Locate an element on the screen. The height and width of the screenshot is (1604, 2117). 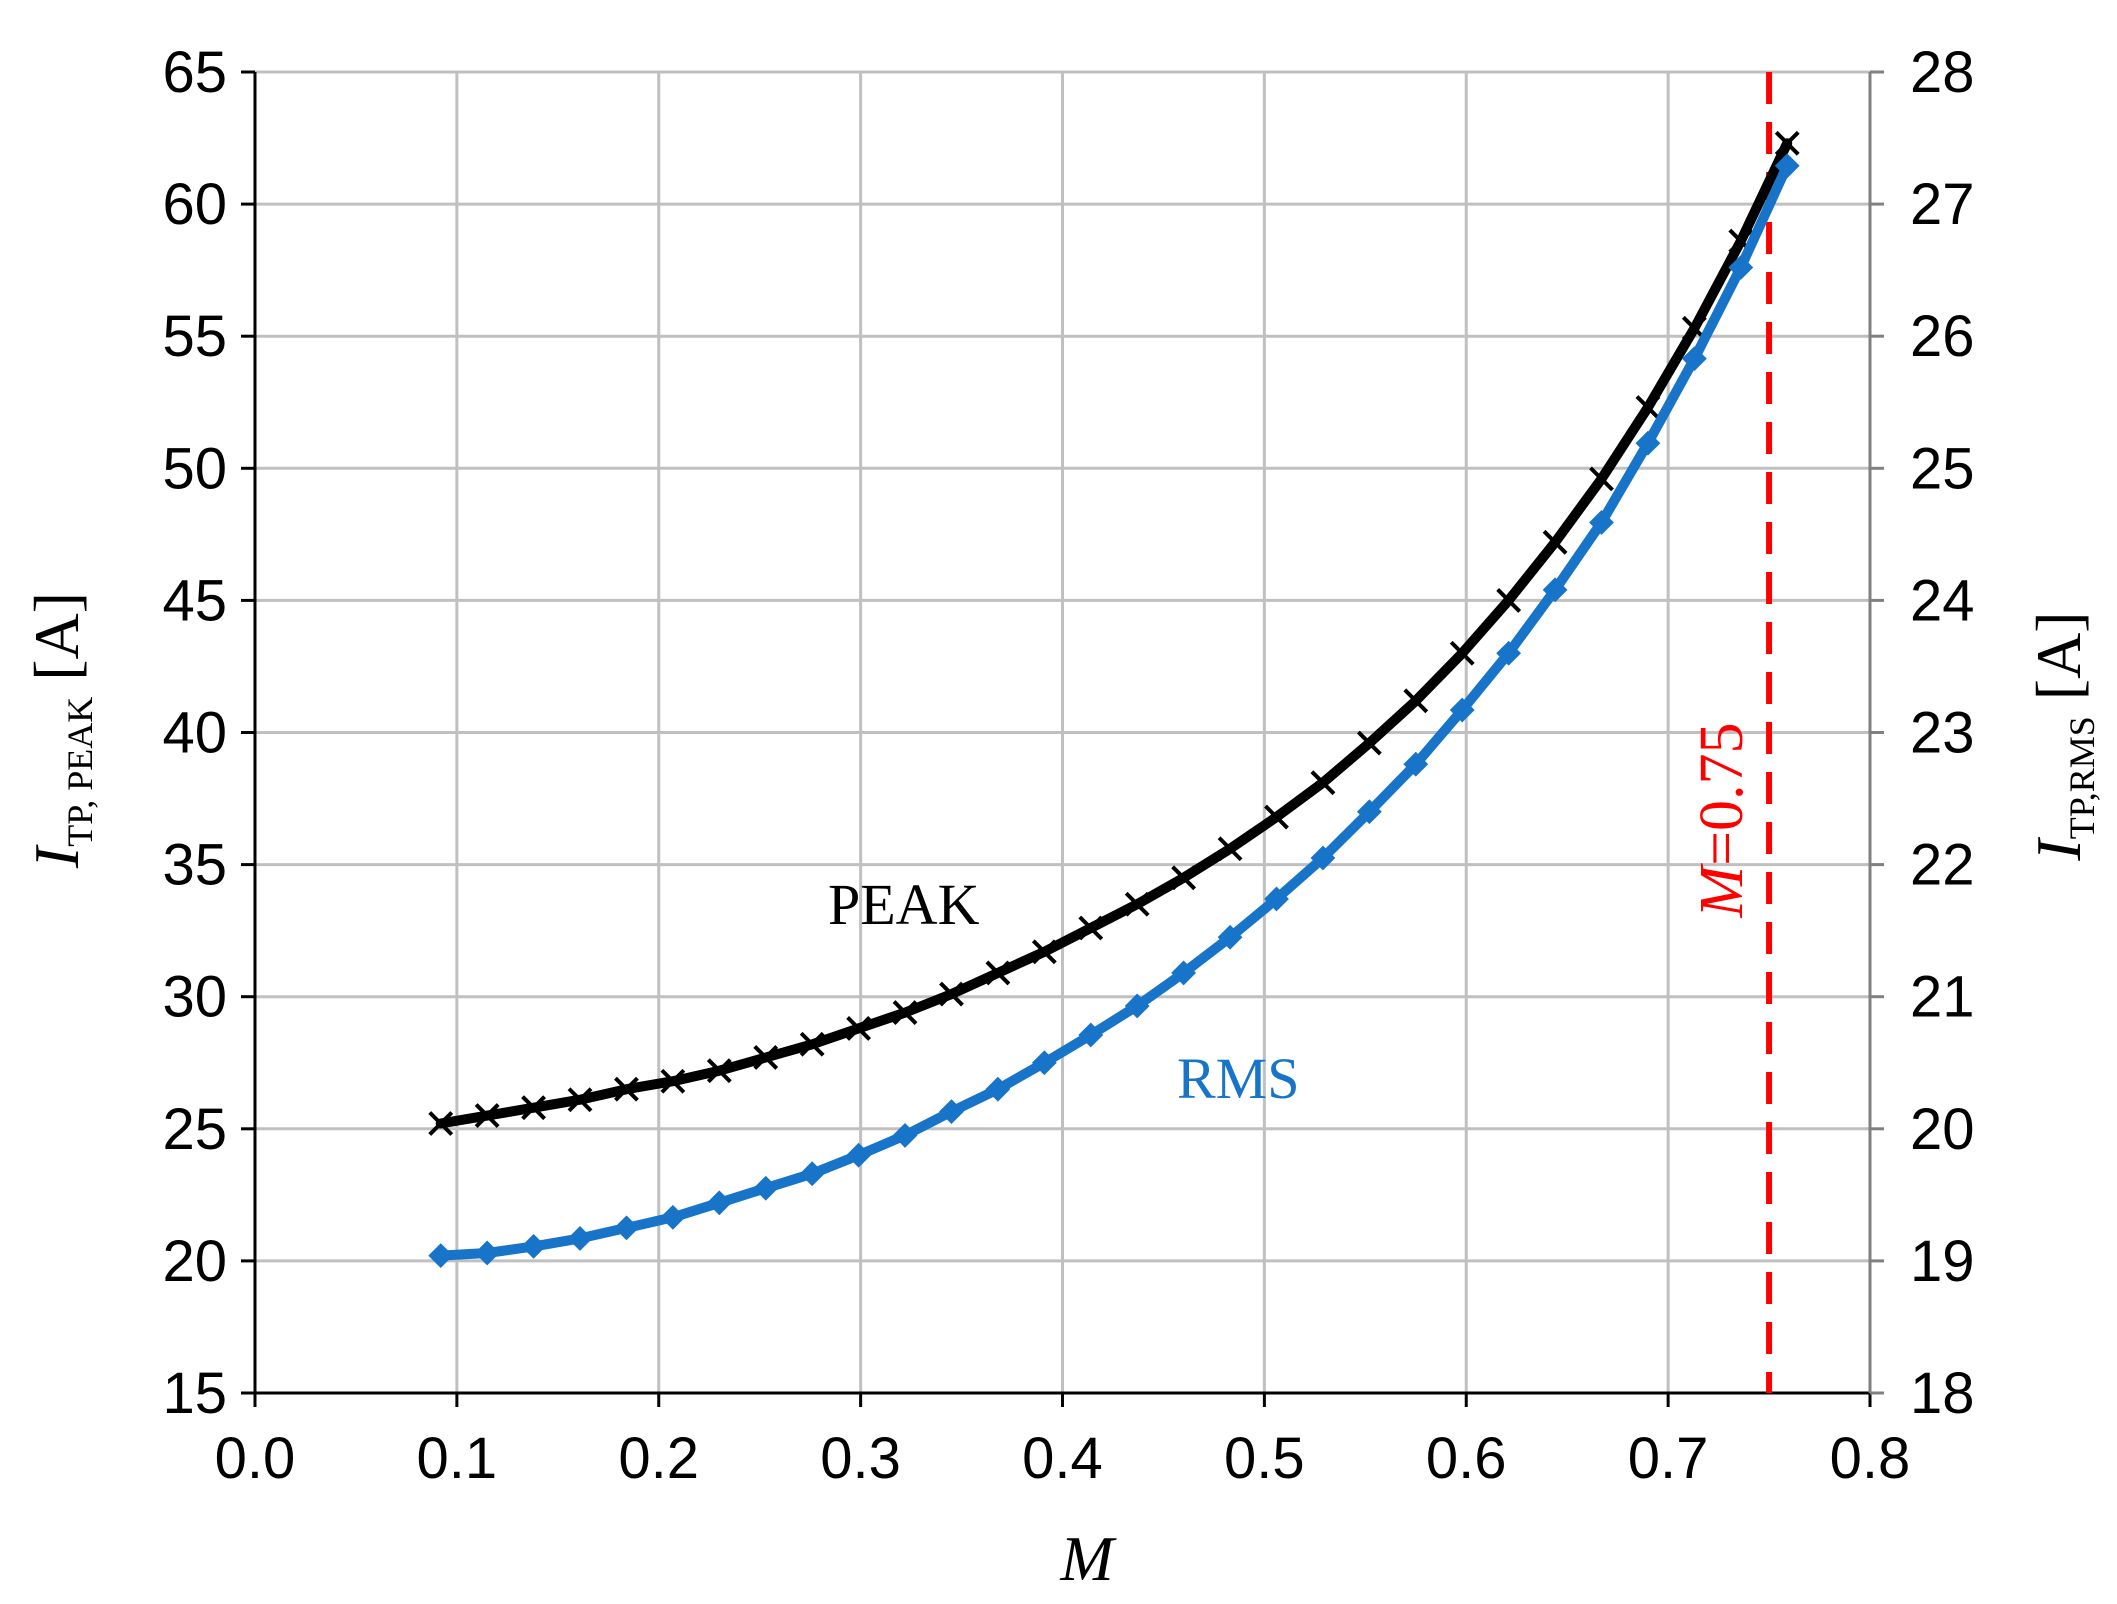
y-tick-label-left: 45 is located at coordinates (194, 600).